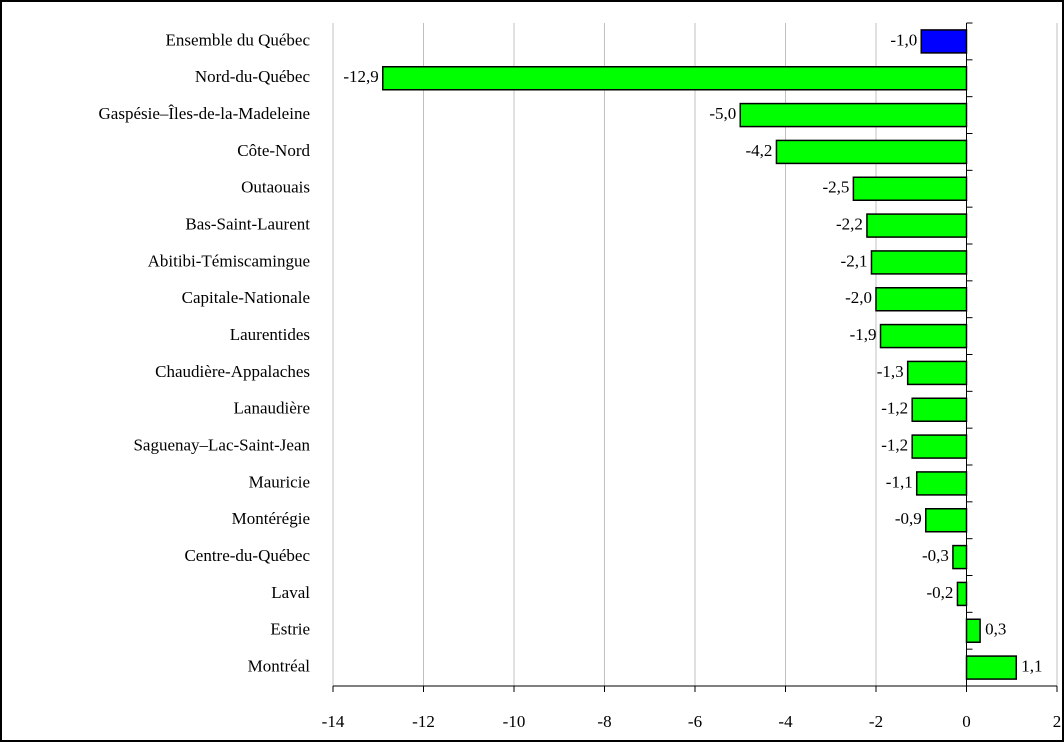 This screenshot has height=742, width=1064. Describe the element at coordinates (899, 481) in the screenshot. I see `value-label: -1,1` at that location.